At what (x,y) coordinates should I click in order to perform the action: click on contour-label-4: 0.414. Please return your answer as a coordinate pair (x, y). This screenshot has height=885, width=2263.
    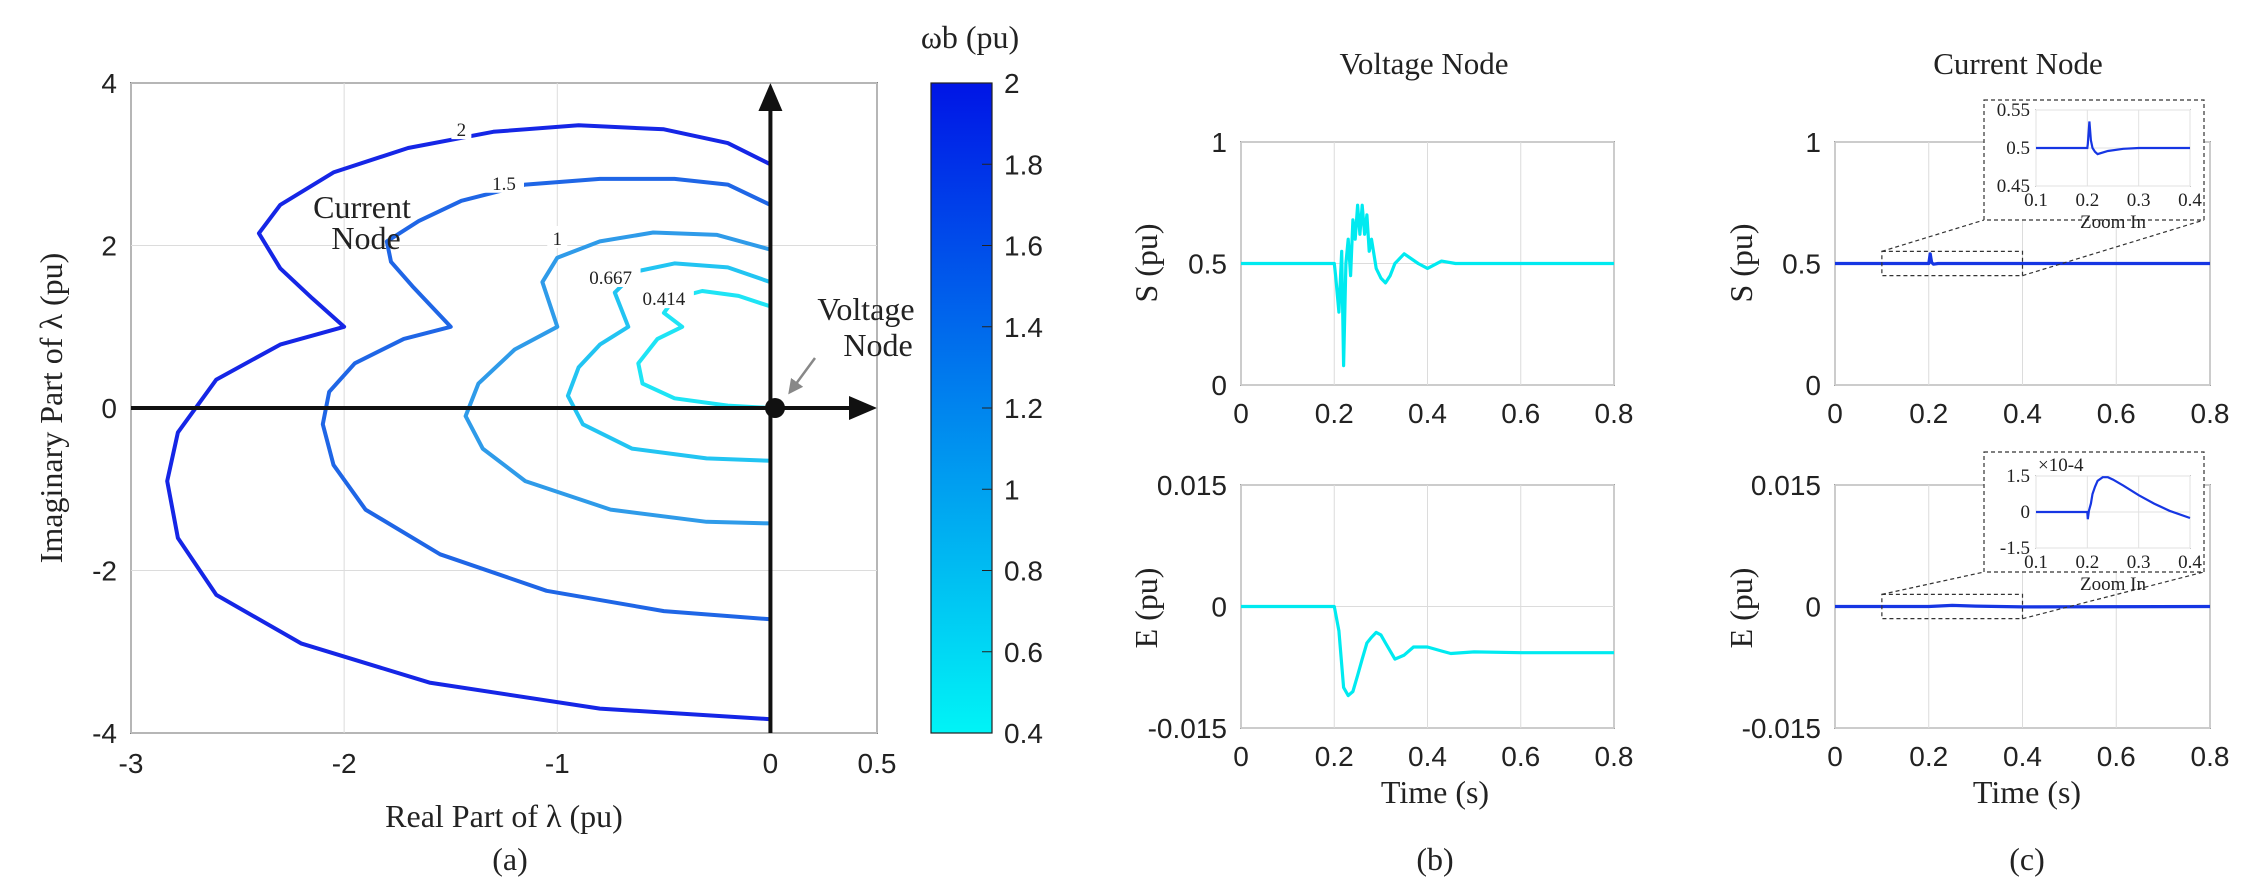
    Looking at the image, I should click on (663, 299).